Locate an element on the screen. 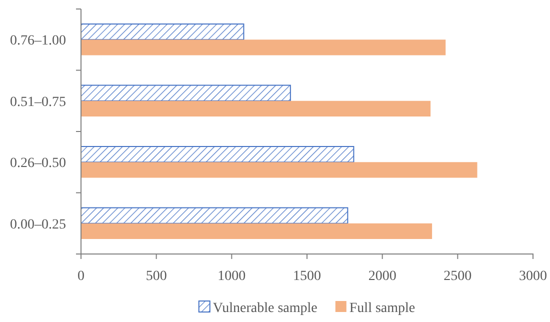  x-tick-label: 2000 is located at coordinates (382, 276).